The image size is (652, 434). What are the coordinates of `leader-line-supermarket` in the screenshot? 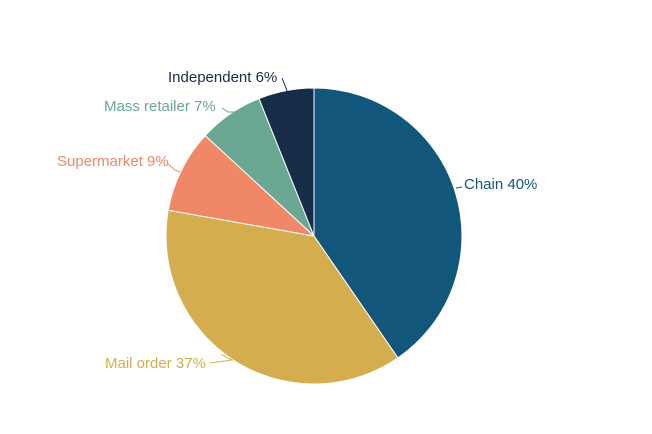 It's located at (174, 168).